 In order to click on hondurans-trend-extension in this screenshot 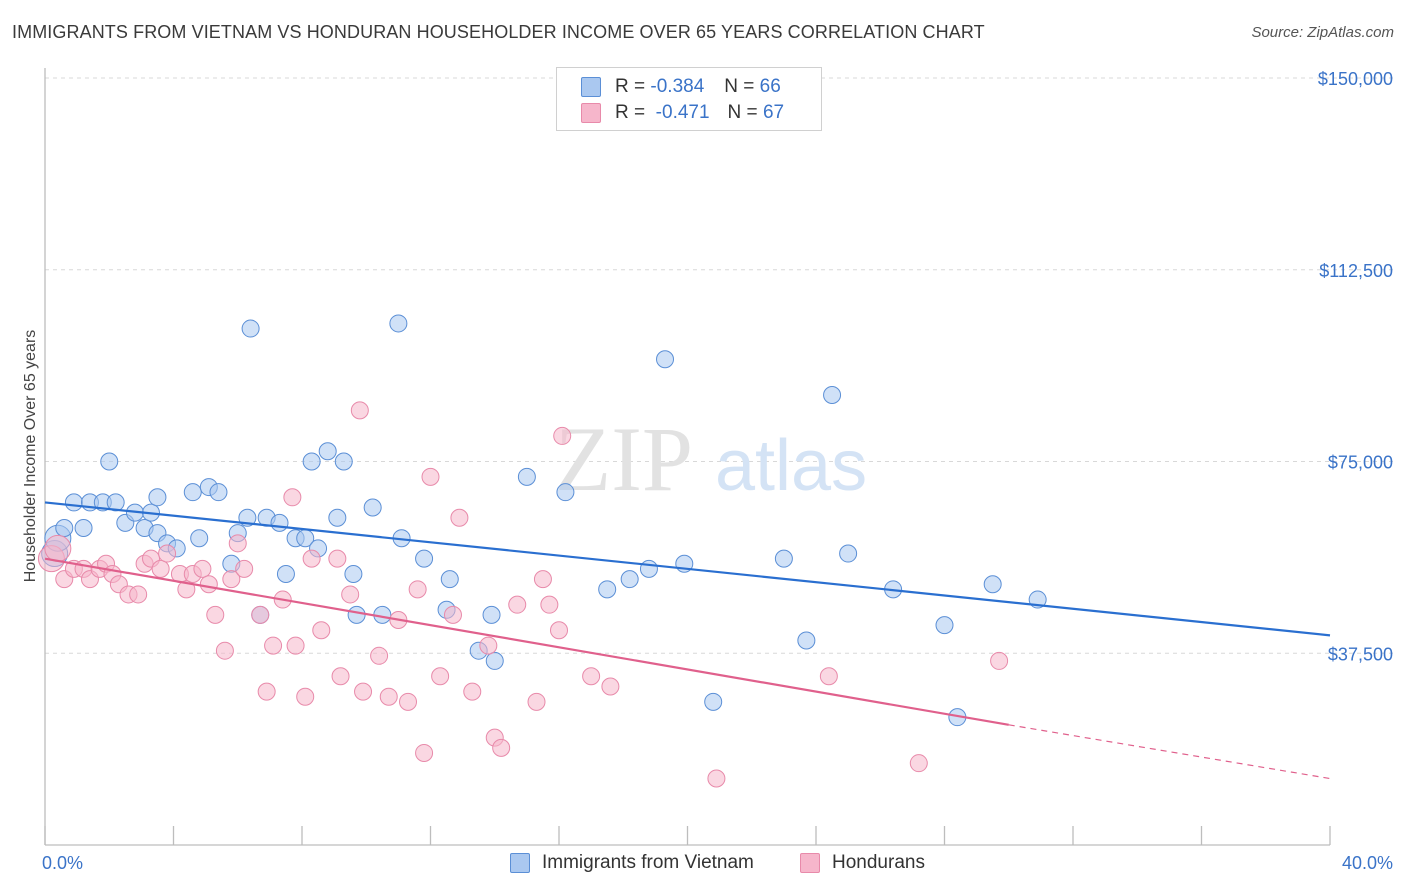, I will do `click(1169, 752)`.